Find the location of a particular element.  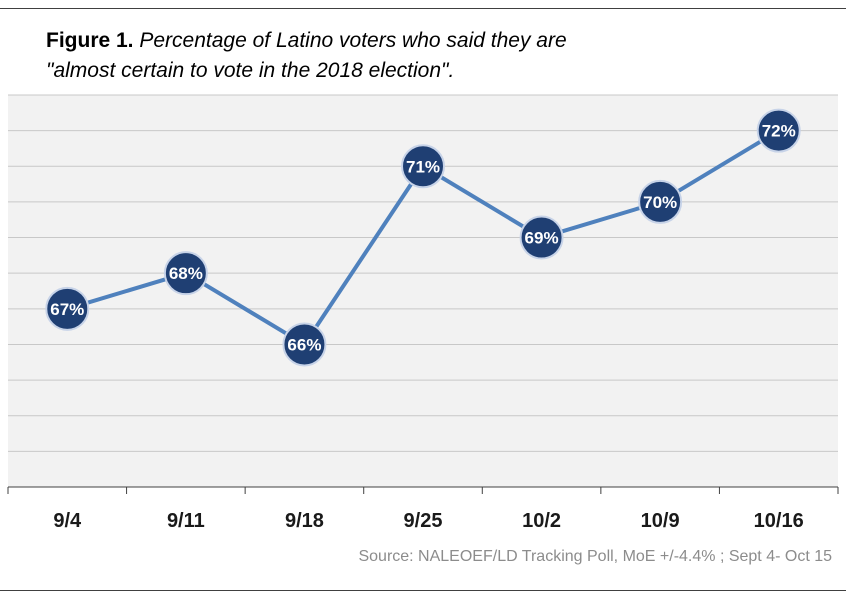

data-label: 72% is located at coordinates (779, 131).